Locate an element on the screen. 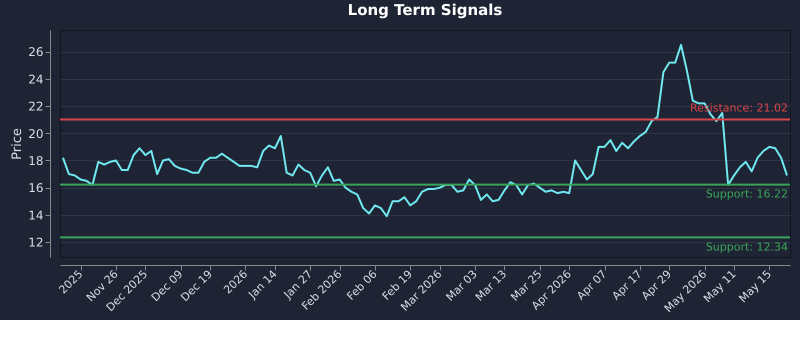  x-tick-label: Feb 06 is located at coordinates (362, 285).